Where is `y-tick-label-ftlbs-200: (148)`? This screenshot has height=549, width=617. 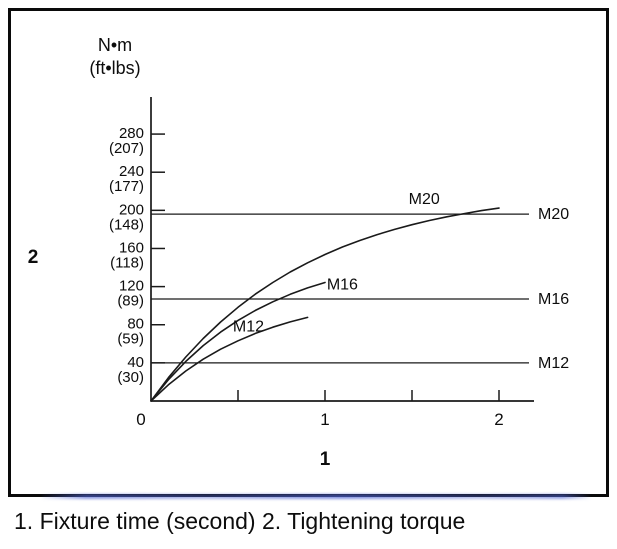
y-tick-label-ftlbs-200: (148) is located at coordinates (126, 224).